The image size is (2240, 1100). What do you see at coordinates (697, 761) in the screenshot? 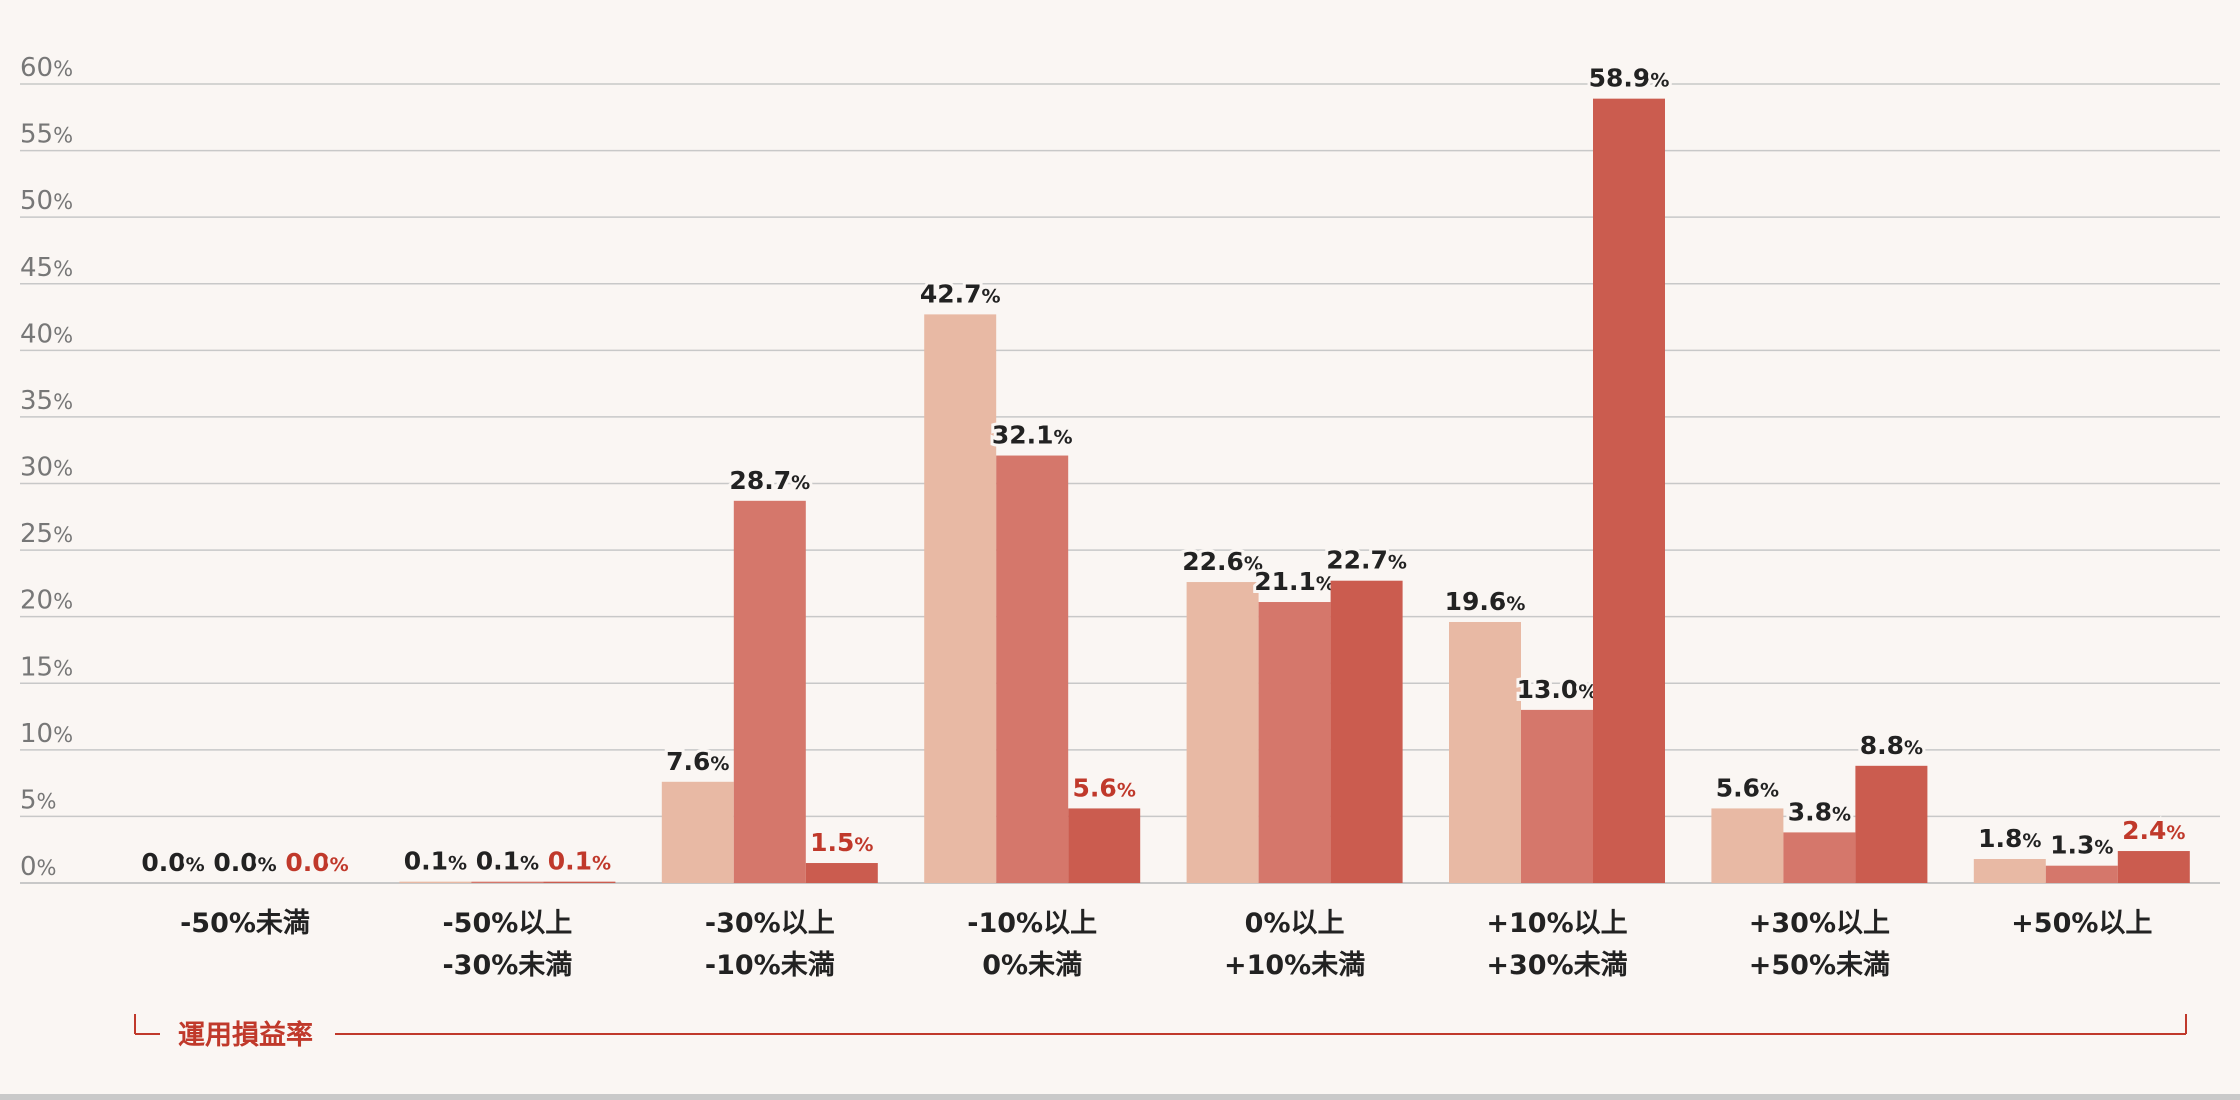
I see `data-label: 7.6%` at bounding box center [697, 761].